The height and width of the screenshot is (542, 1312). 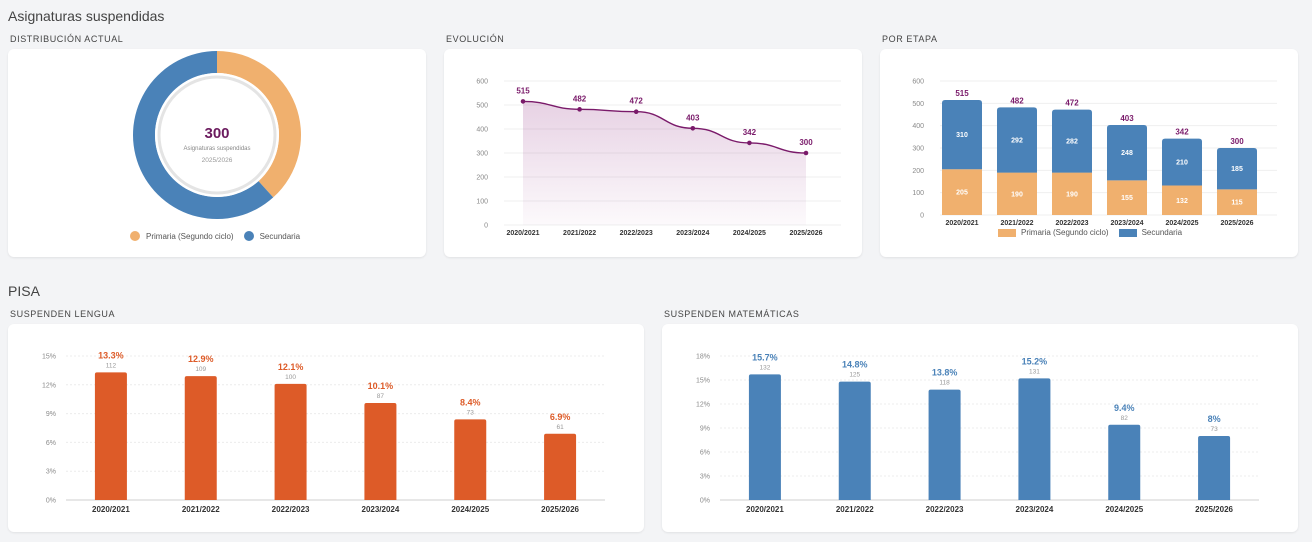 What do you see at coordinates (749, 233) in the screenshot?
I see `evolution-x-tick: 2024/2025` at bounding box center [749, 233].